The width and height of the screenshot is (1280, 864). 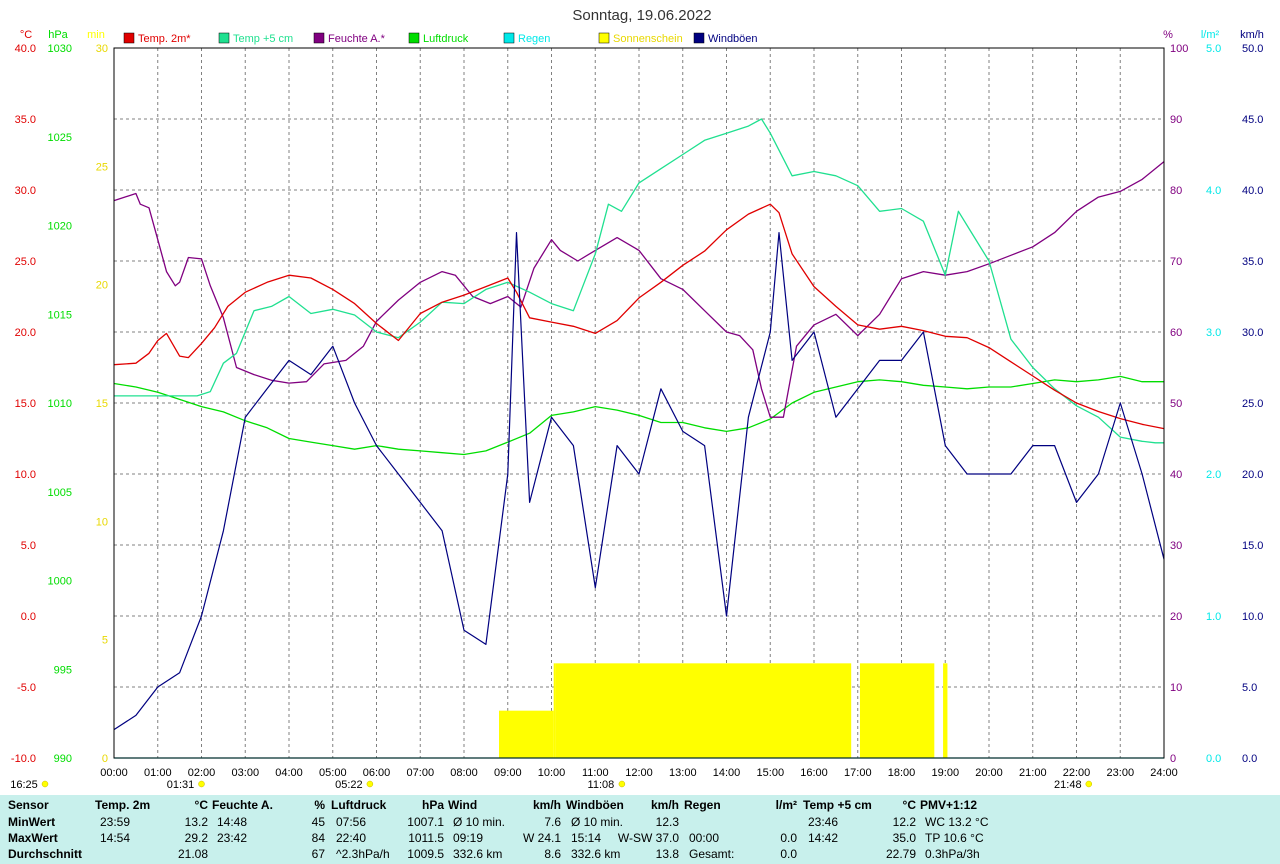 I want to click on pressure-tick-label: 1020, so click(x=60, y=227).